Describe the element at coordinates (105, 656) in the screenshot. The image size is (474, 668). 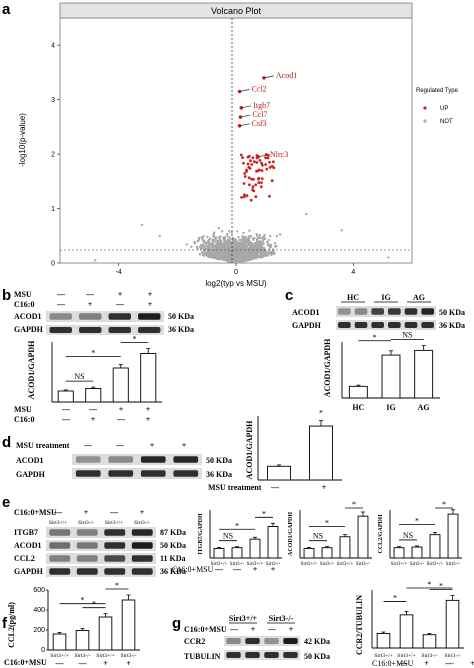
I see `f-genotype: Sirt3+/+` at that location.